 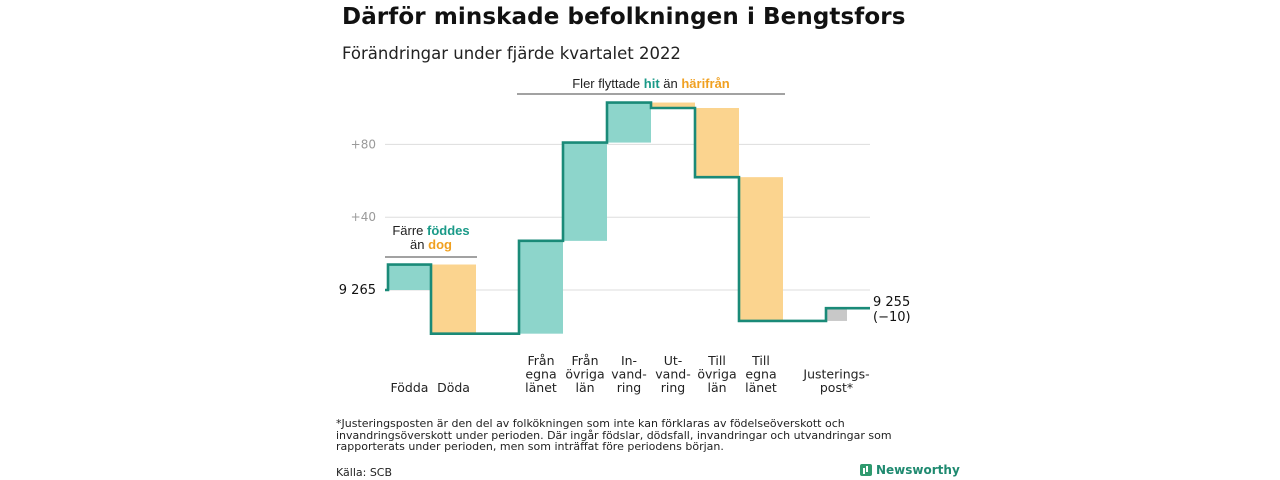 What do you see at coordinates (431, 244) in the screenshot?
I see `annotation-births-line2: än dog` at bounding box center [431, 244].